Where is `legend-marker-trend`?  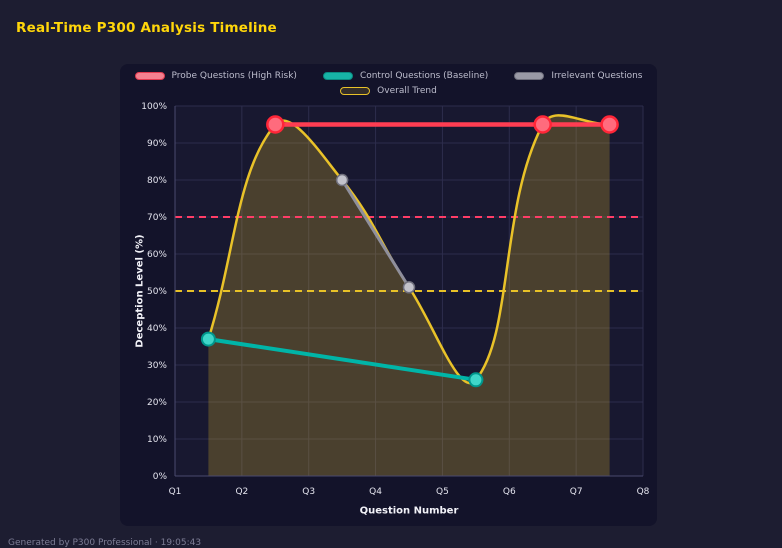 legend-marker-trend is located at coordinates (355, 91).